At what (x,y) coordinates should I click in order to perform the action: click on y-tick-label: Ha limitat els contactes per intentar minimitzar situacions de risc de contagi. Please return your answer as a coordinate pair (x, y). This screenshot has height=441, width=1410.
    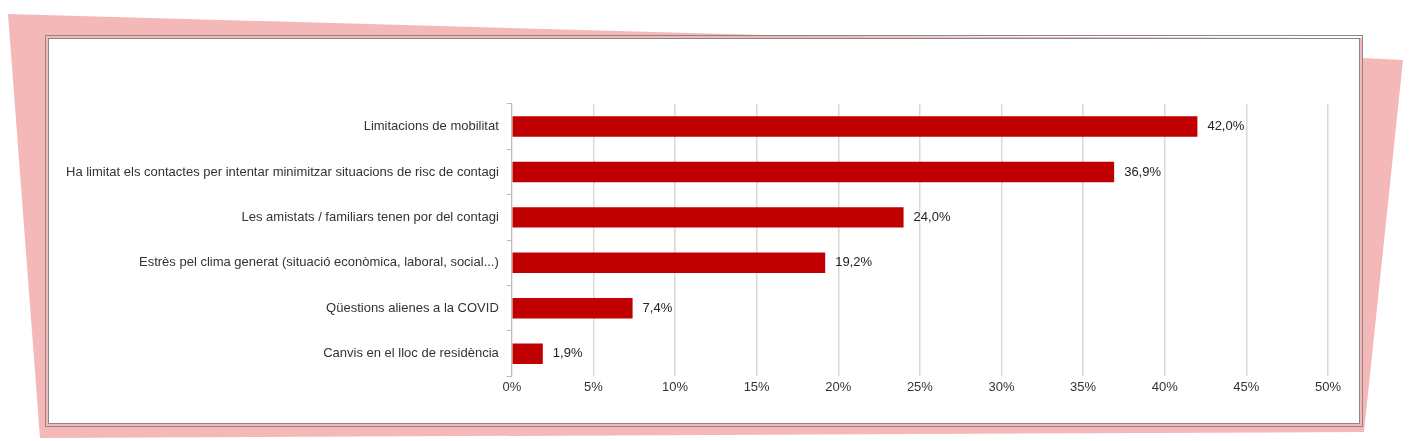
    Looking at the image, I should click on (282, 171).